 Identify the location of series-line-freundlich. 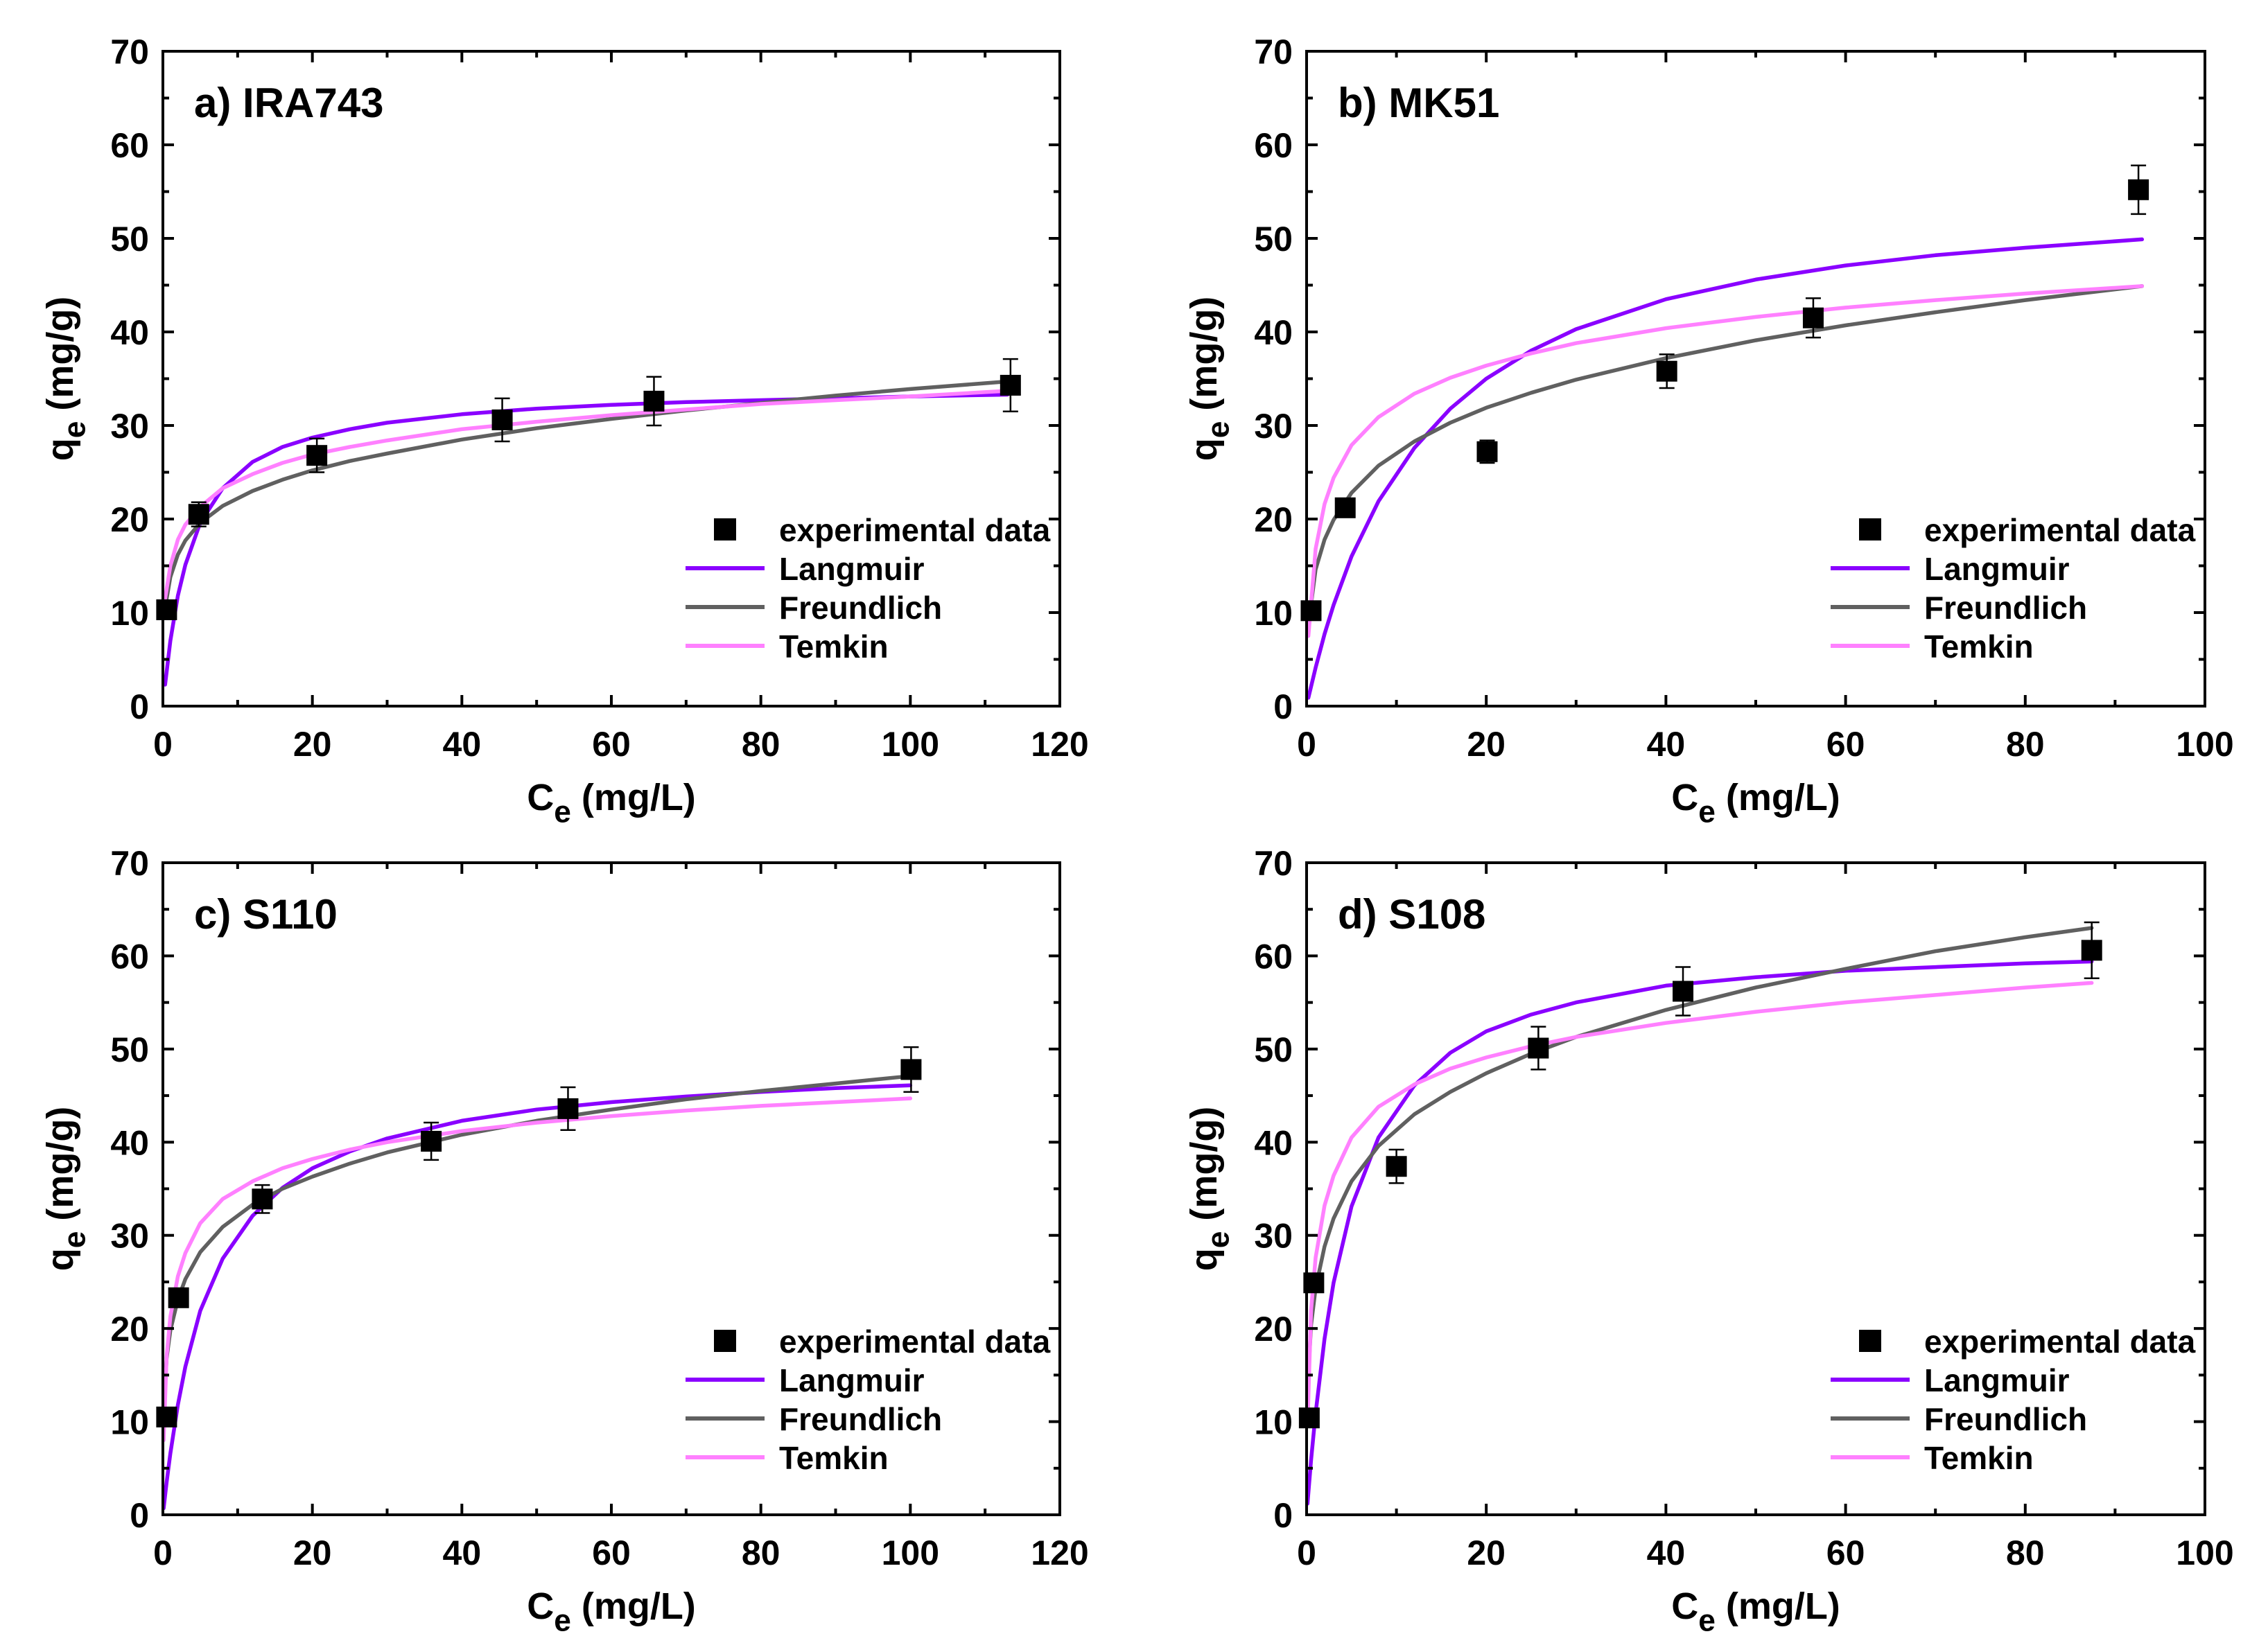
(1725, 455).